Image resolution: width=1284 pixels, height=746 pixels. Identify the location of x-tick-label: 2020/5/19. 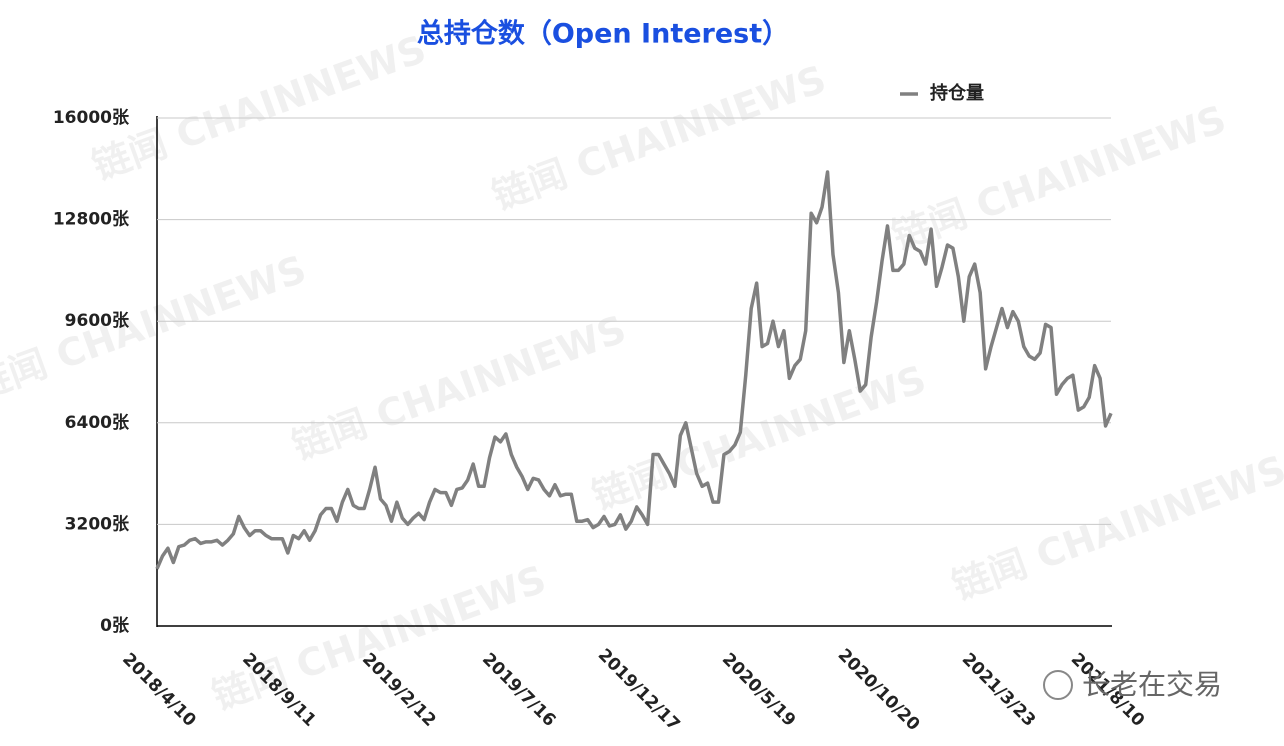
(758, 689).